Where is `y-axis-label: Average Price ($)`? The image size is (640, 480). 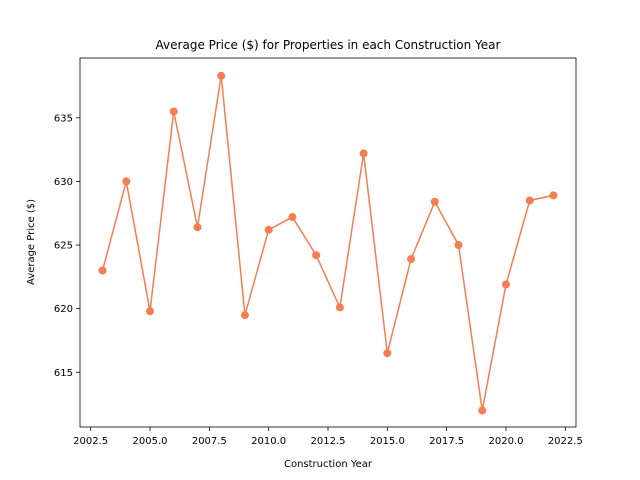
y-axis-label: Average Price ($) is located at coordinates (31, 242).